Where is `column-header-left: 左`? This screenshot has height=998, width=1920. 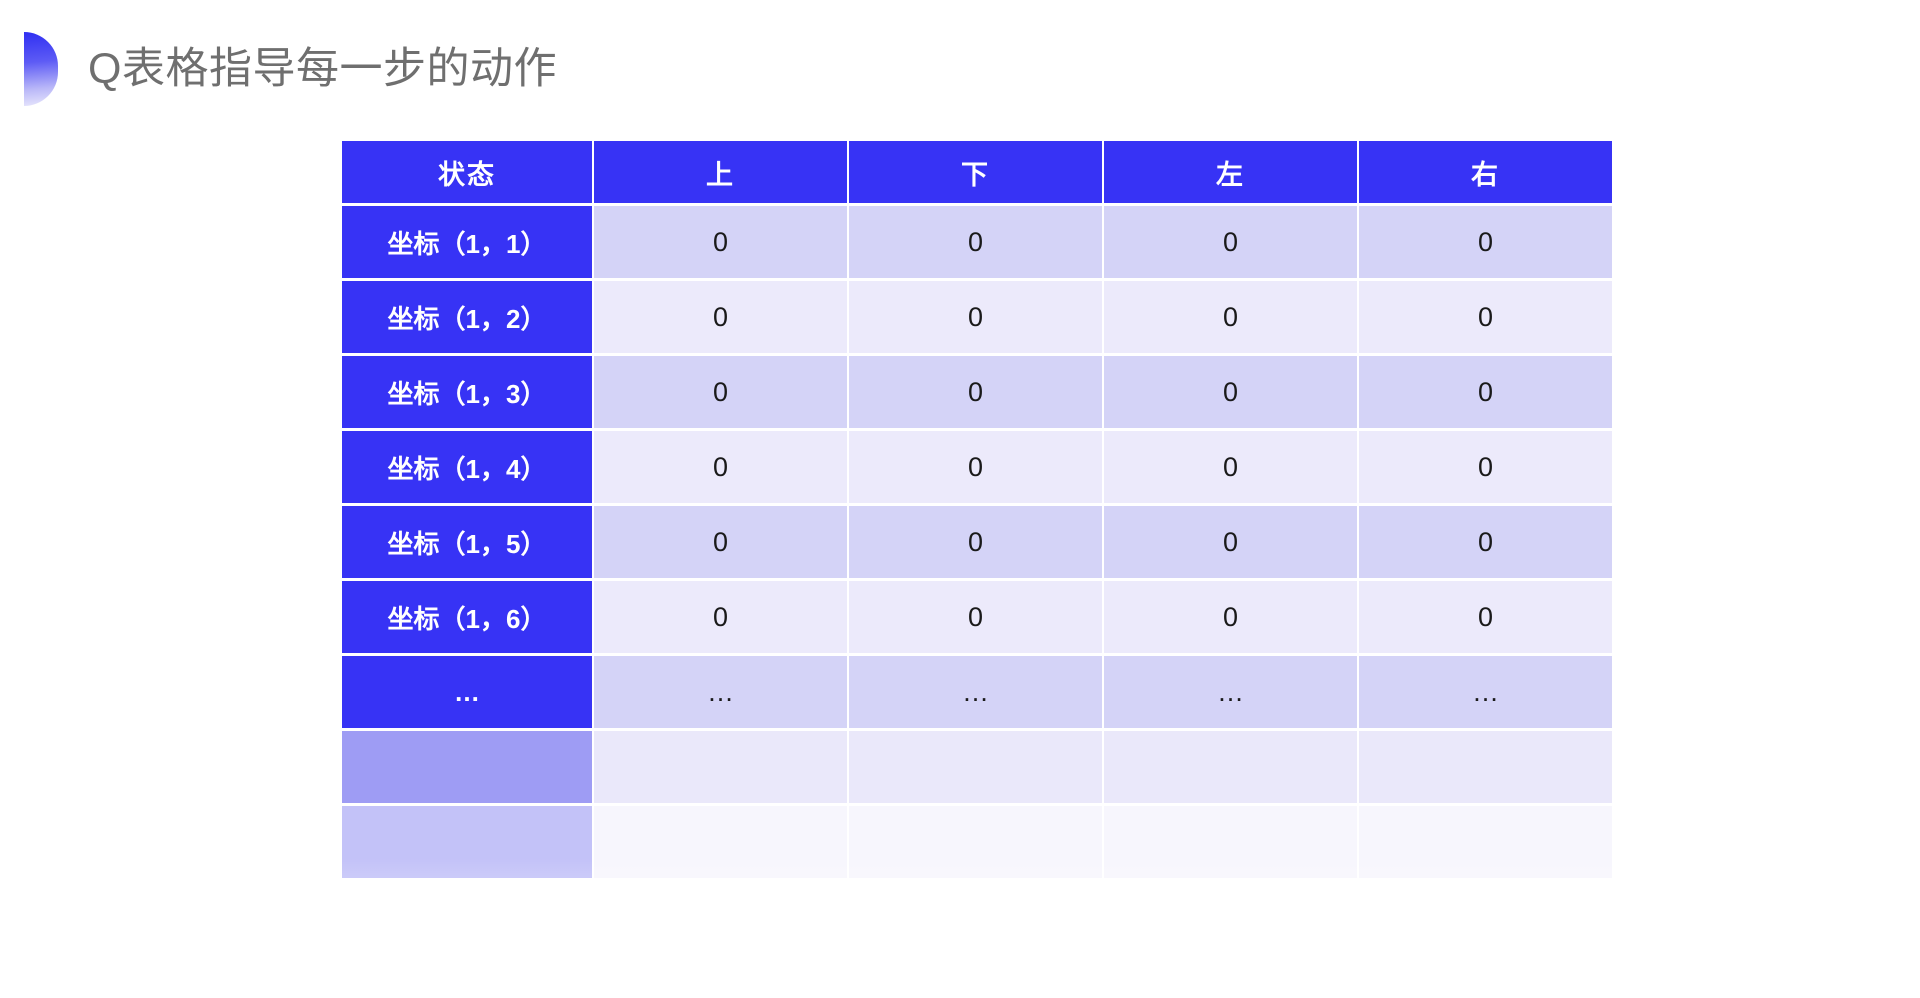 column-header-left: 左 is located at coordinates (1230, 172).